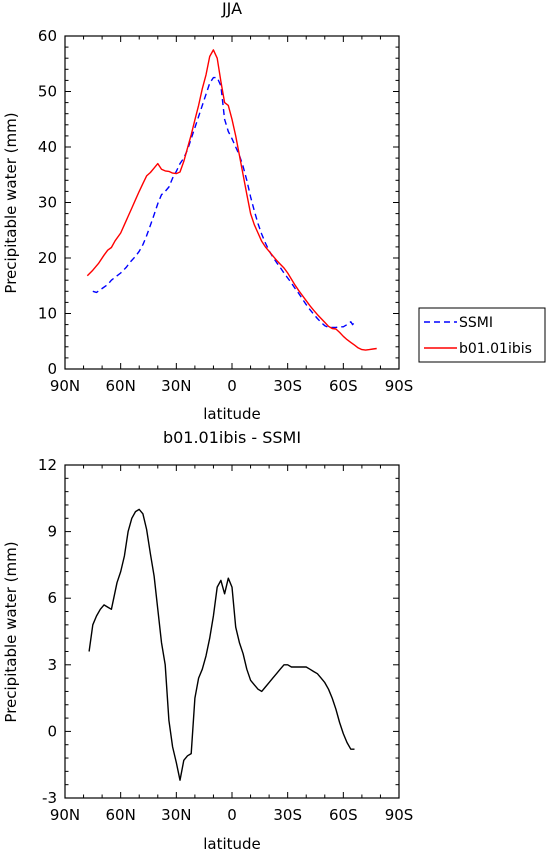 The width and height of the screenshot is (549, 855). Describe the element at coordinates (11, 631) in the screenshot. I see `bottom-chart-ylabel: Precipitable water (mm)` at that location.